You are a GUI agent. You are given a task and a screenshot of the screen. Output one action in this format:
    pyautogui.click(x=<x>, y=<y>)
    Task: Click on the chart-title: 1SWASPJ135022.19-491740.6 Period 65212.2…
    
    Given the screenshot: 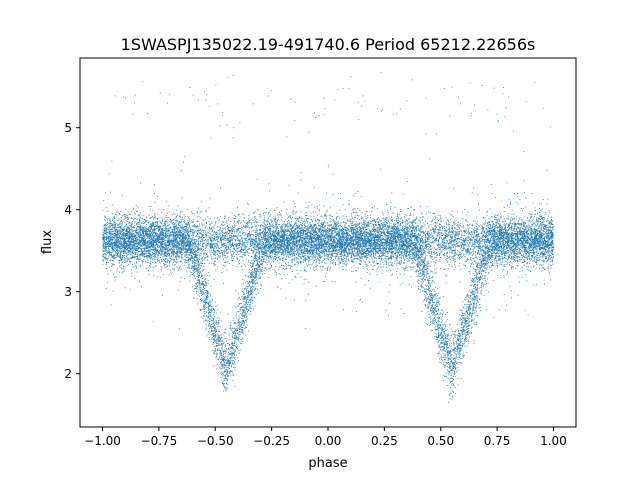 What is the action you would take?
    pyautogui.click(x=328, y=44)
    